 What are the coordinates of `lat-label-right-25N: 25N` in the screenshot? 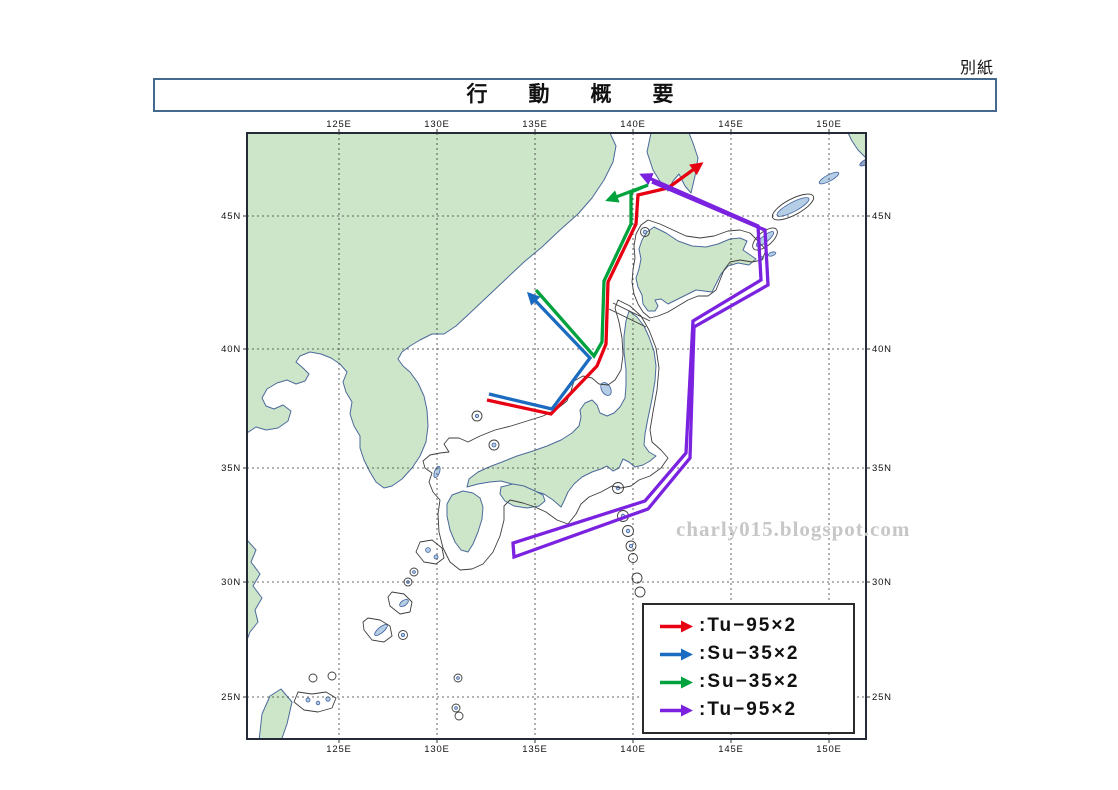 It's located at (882, 697).